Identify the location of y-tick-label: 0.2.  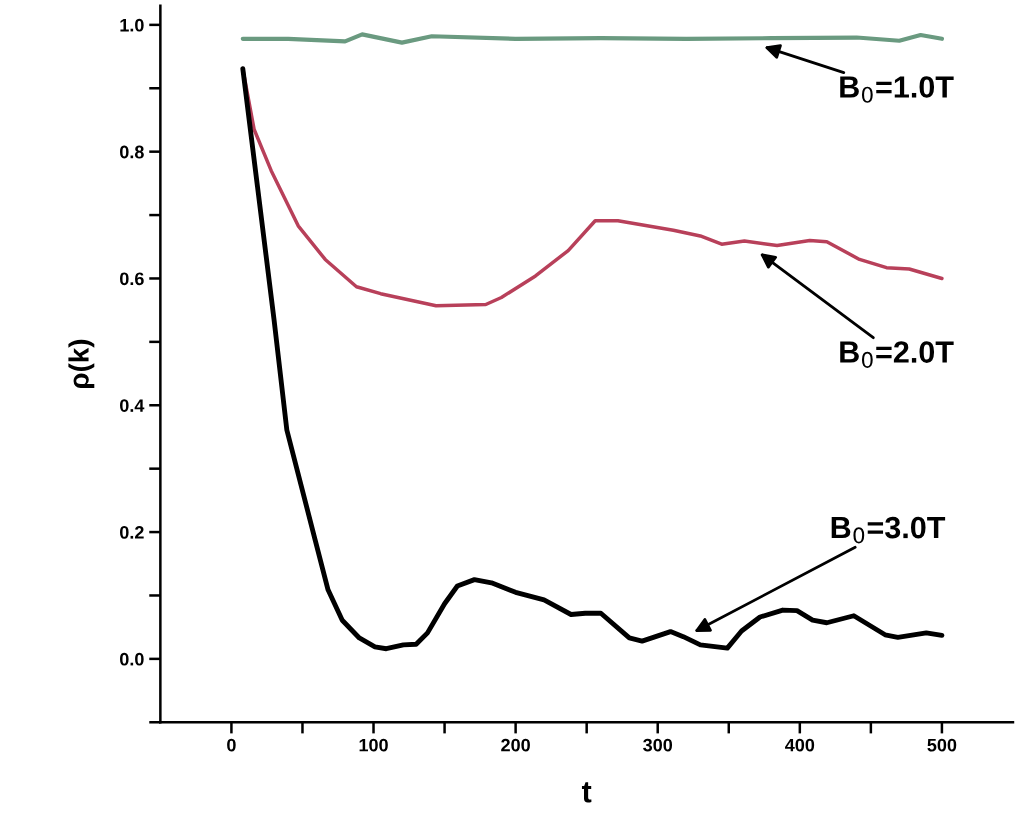
(132, 532).